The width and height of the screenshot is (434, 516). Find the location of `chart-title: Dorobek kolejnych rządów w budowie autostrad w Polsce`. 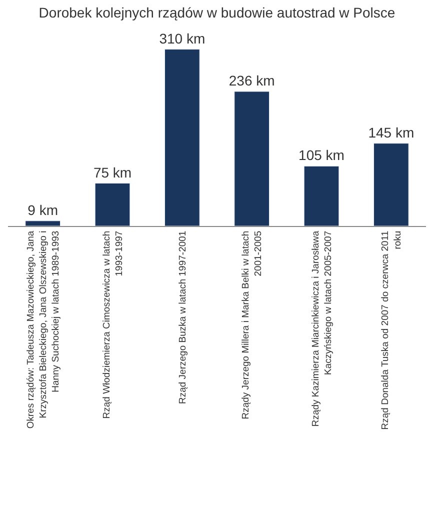

chart-title: Dorobek kolejnych rządów w budowie autostrad w Polsce is located at coordinates (217, 12).